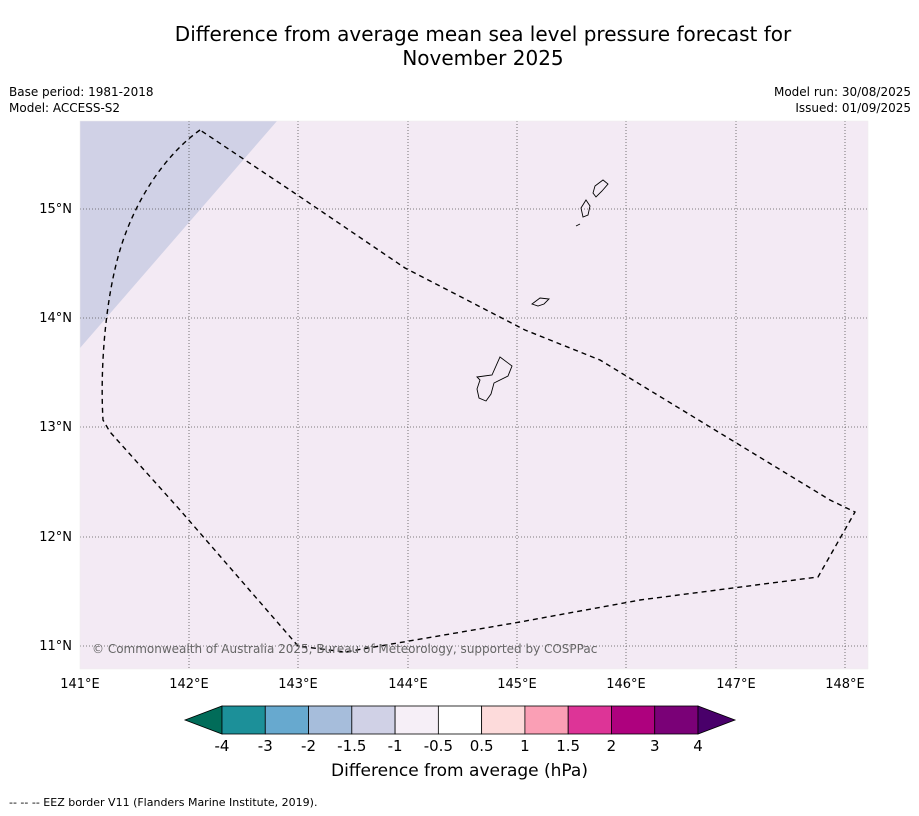 The height and width of the screenshot is (816, 919). What do you see at coordinates (698, 746) in the screenshot?
I see `colorbar-tick-label: 4` at bounding box center [698, 746].